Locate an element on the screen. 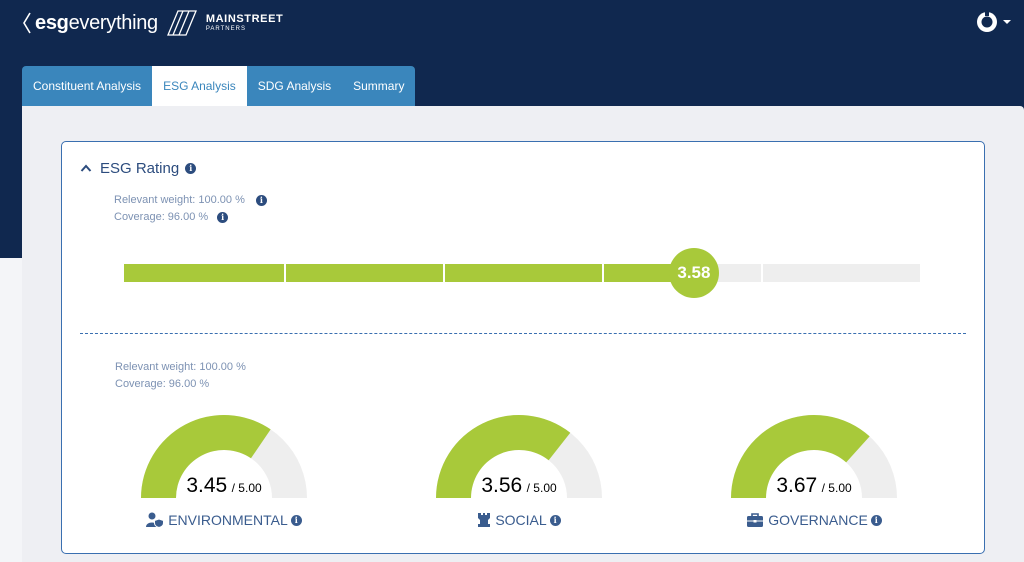  partner-logo: MAINSTREET PARTNERS is located at coordinates (224, 23).